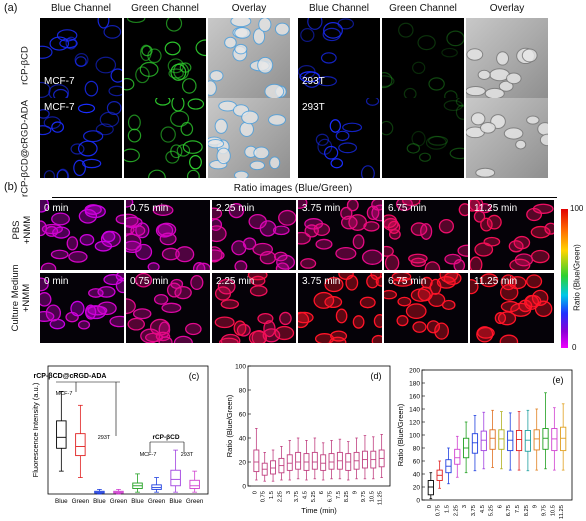 This screenshot has width=586, height=521. I want to click on x-tick-label: 11.25, so click(381, 498).